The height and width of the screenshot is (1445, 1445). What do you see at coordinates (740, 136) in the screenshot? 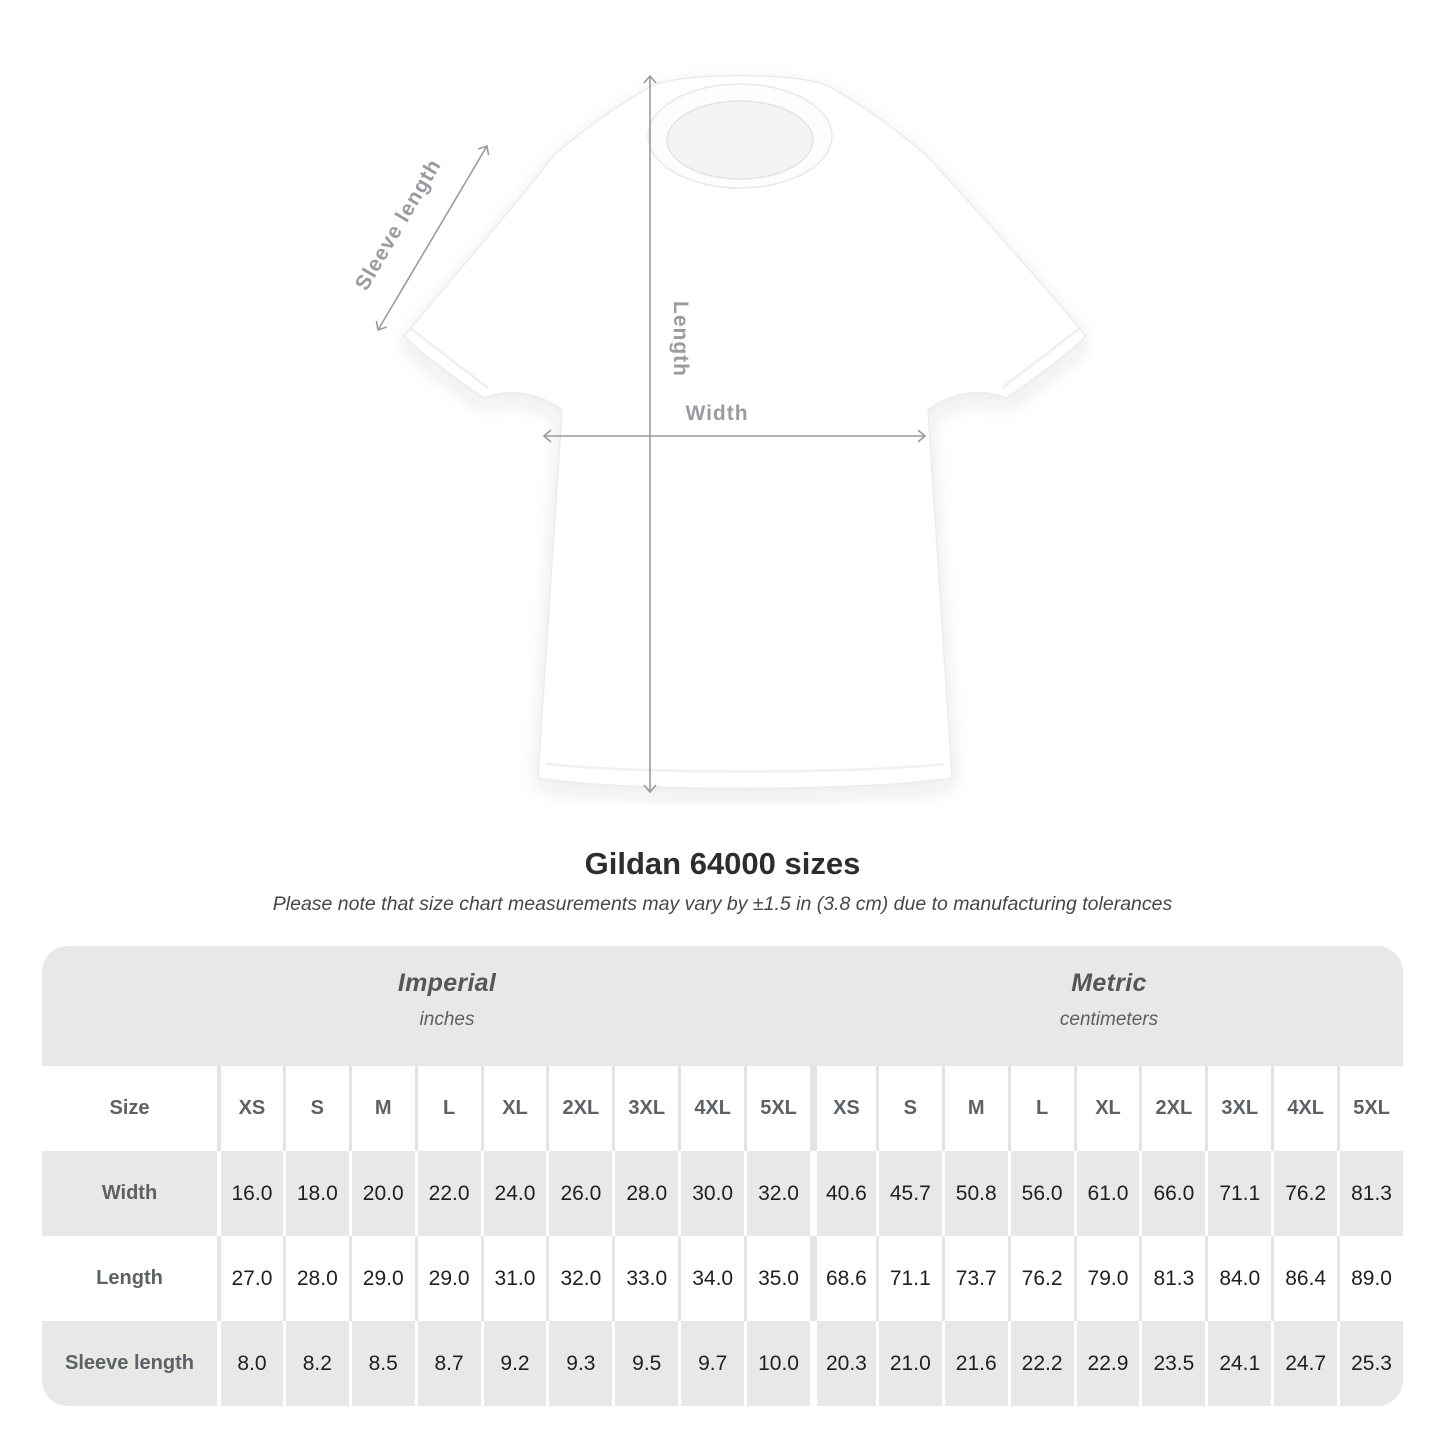
I see `tshirt-collar` at bounding box center [740, 136].